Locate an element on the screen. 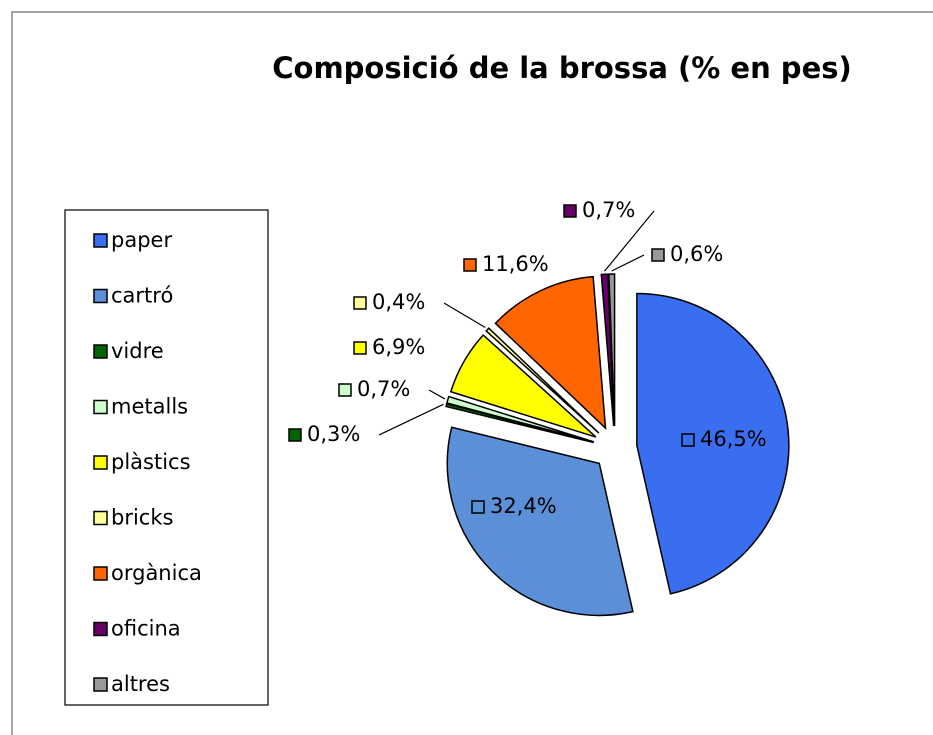  data-label: 32,4% is located at coordinates (523, 506).